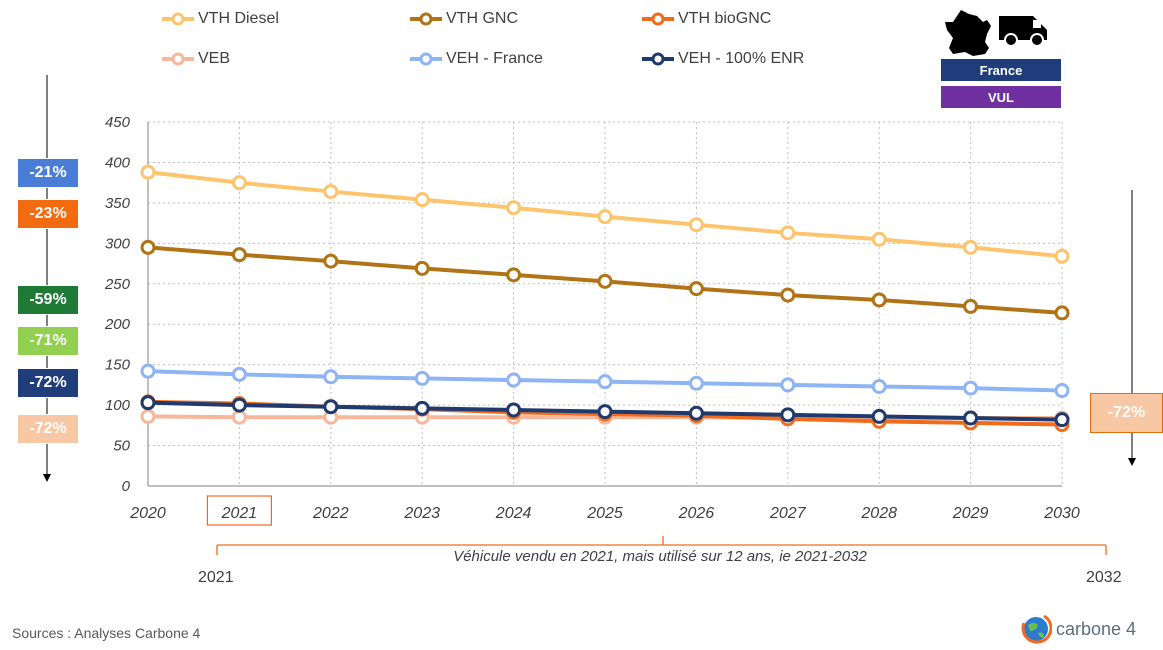  What do you see at coordinates (1061, 513) in the screenshot?
I see `x-tick-label: 2030` at bounding box center [1061, 513].